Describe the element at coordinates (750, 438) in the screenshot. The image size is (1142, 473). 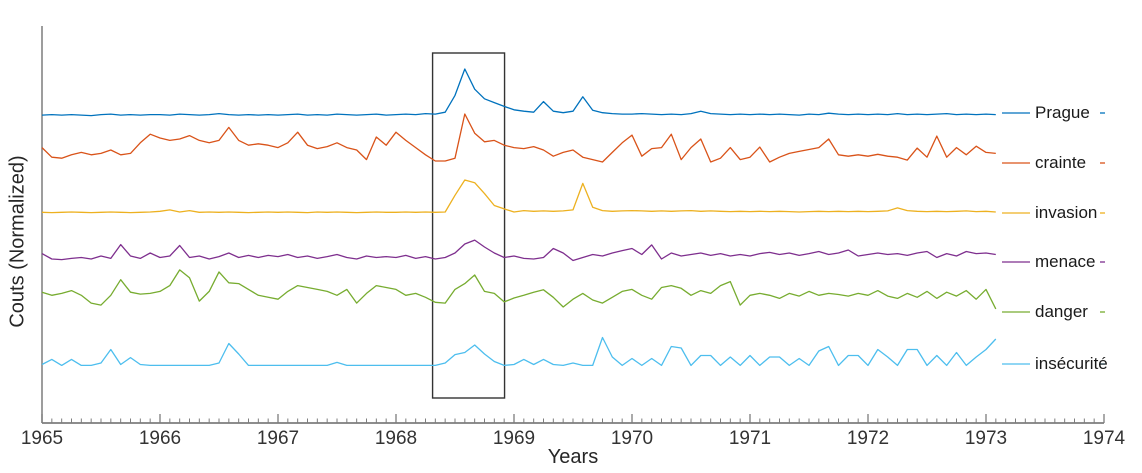
I see `x-tick-label: 1971` at that location.